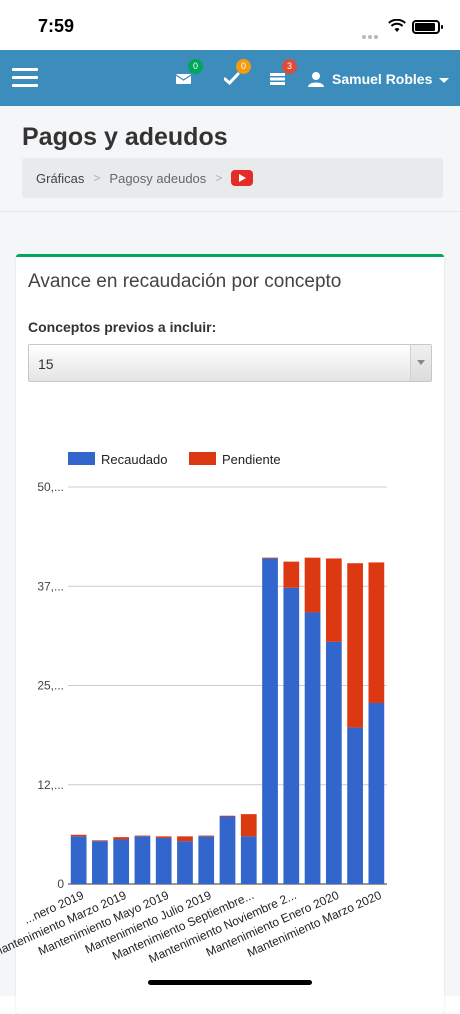 The width and height of the screenshot is (460, 1014). What do you see at coordinates (125, 137) in the screenshot?
I see `page-title: Pagos y adeudos` at bounding box center [125, 137].